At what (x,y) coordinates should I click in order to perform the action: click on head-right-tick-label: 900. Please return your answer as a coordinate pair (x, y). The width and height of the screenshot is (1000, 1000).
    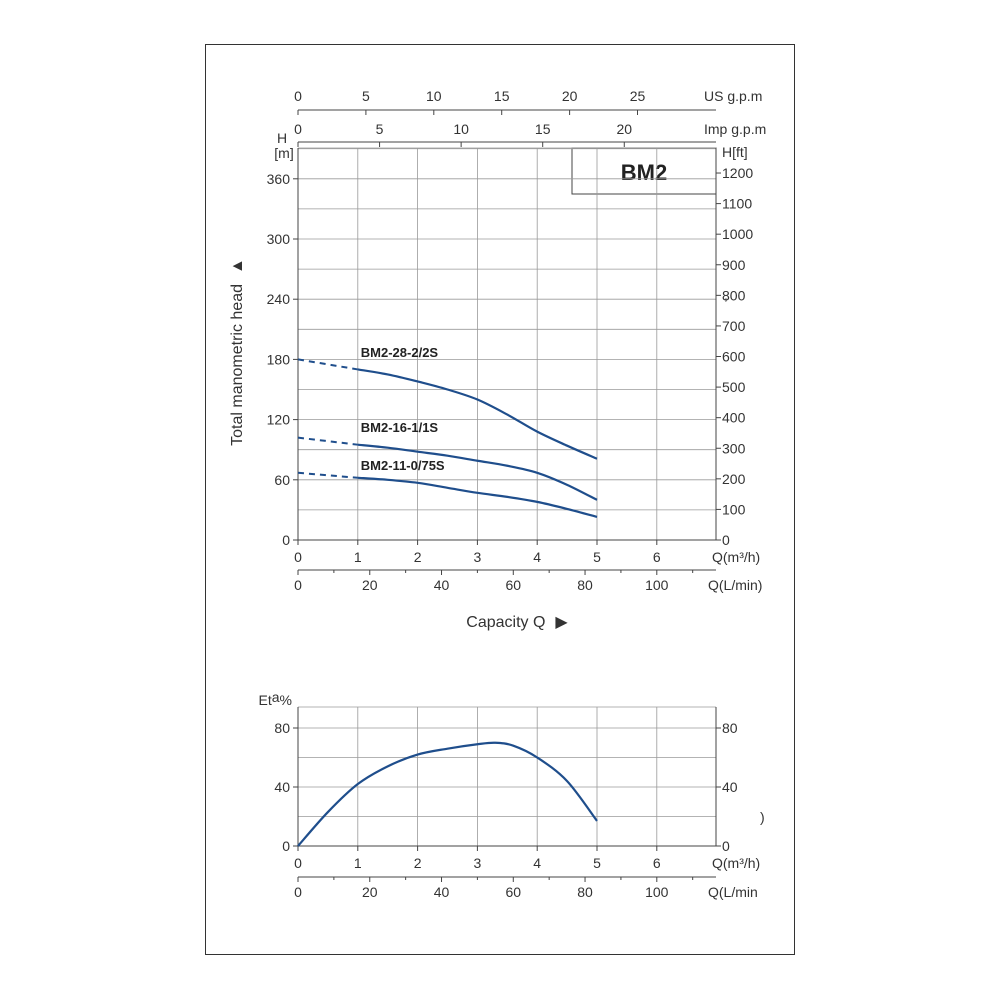
    Looking at the image, I should click on (734, 265).